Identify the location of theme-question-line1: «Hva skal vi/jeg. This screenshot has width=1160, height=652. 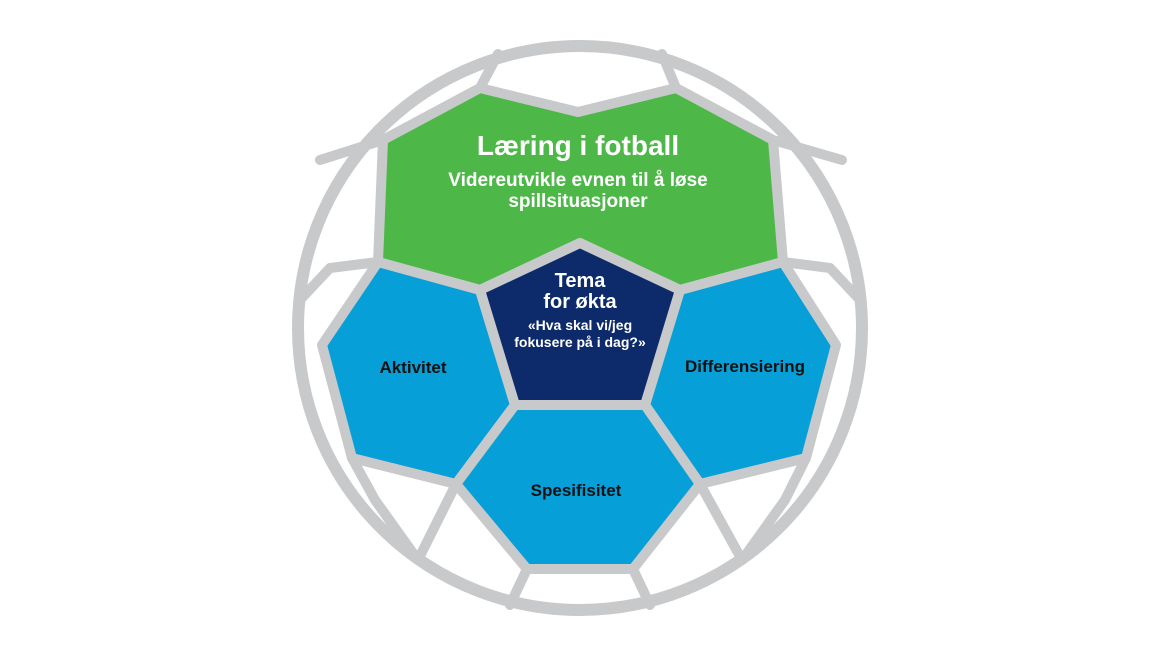
(580, 325).